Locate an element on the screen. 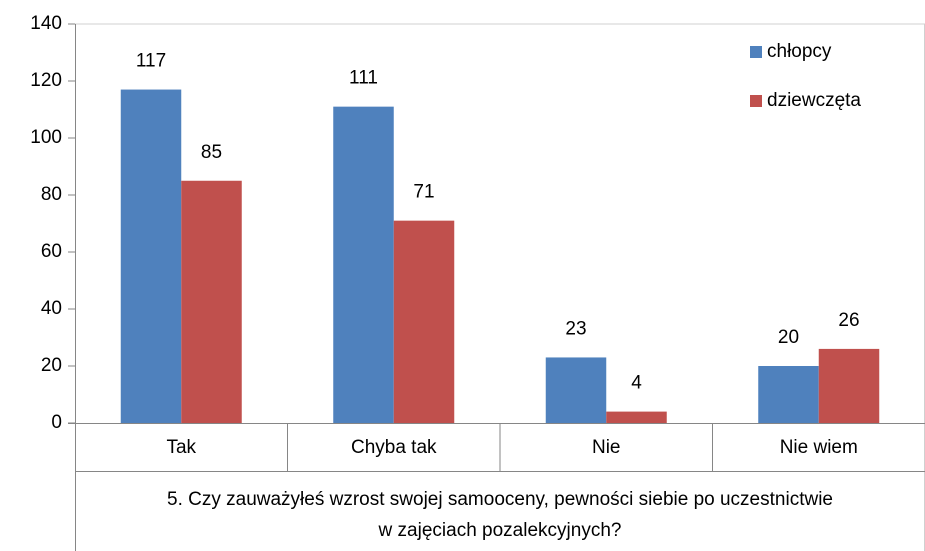 Image resolution: width=925 pixels, height=551 pixels. x-tick-label: Nie wiem is located at coordinates (819, 447).